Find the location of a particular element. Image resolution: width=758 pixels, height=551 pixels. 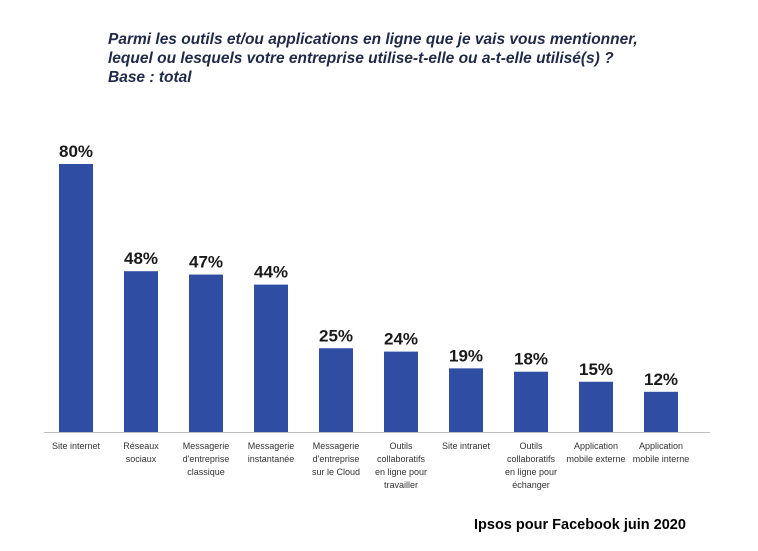

category-label: Site internet is located at coordinates (76, 446).